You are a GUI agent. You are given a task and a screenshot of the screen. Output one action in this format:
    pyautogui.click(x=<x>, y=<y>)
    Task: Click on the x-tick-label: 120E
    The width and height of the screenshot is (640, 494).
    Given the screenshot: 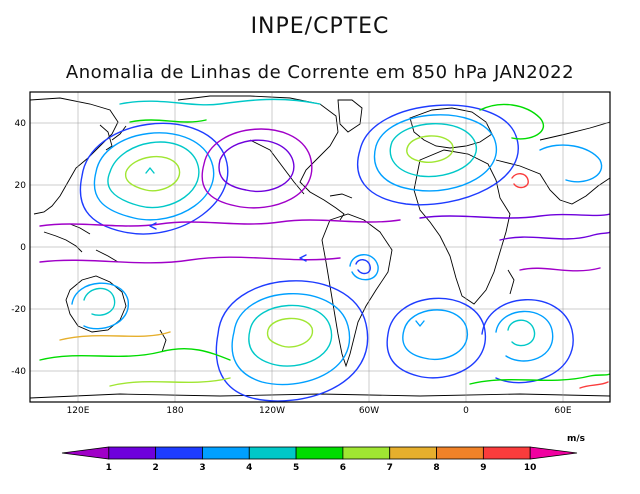 What is the action you would take?
    pyautogui.click(x=78, y=411)
    